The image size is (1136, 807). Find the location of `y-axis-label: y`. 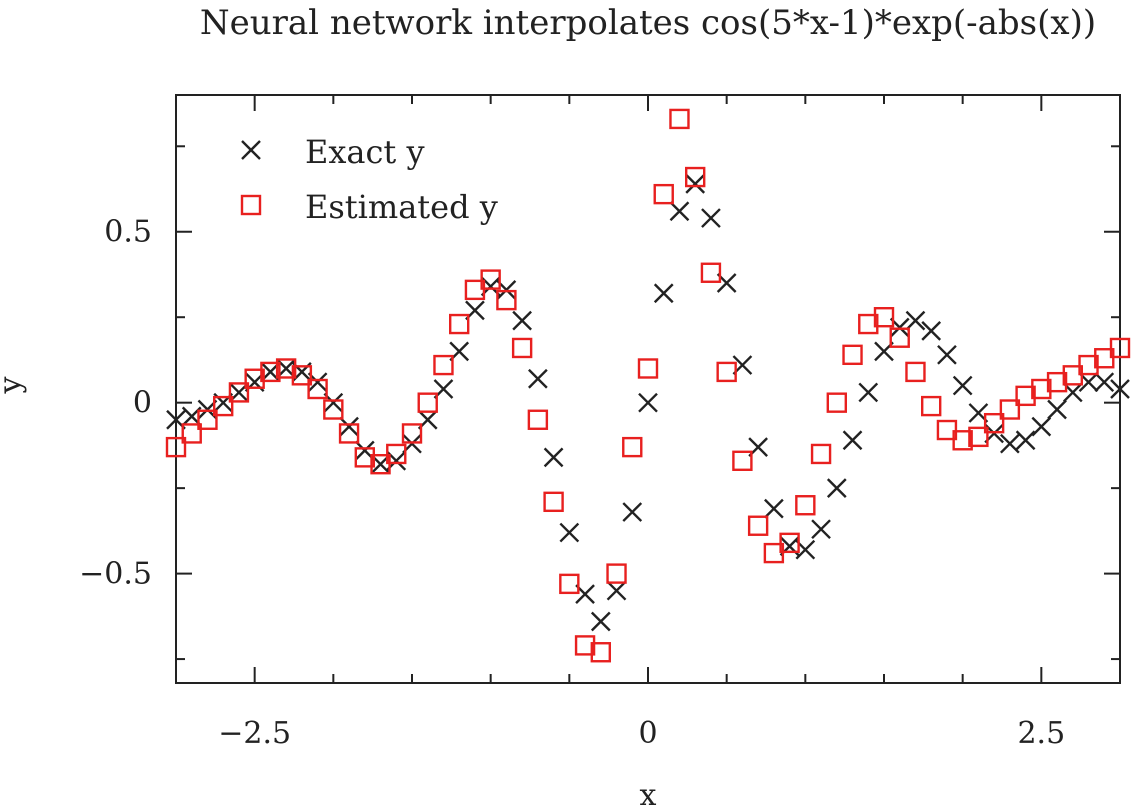

y-axis-label: y is located at coordinates (14, 385).